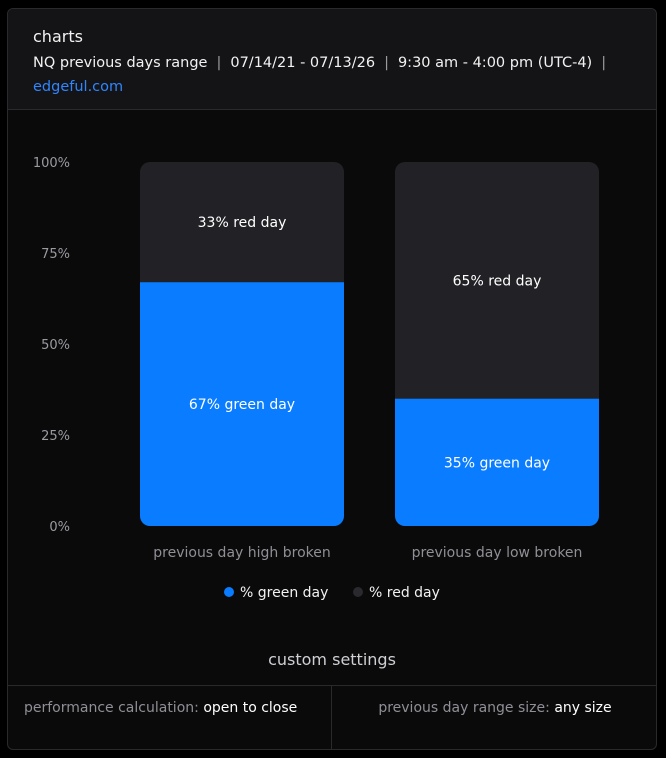  I want to click on bar-data-label: 33% red day, so click(242, 223).